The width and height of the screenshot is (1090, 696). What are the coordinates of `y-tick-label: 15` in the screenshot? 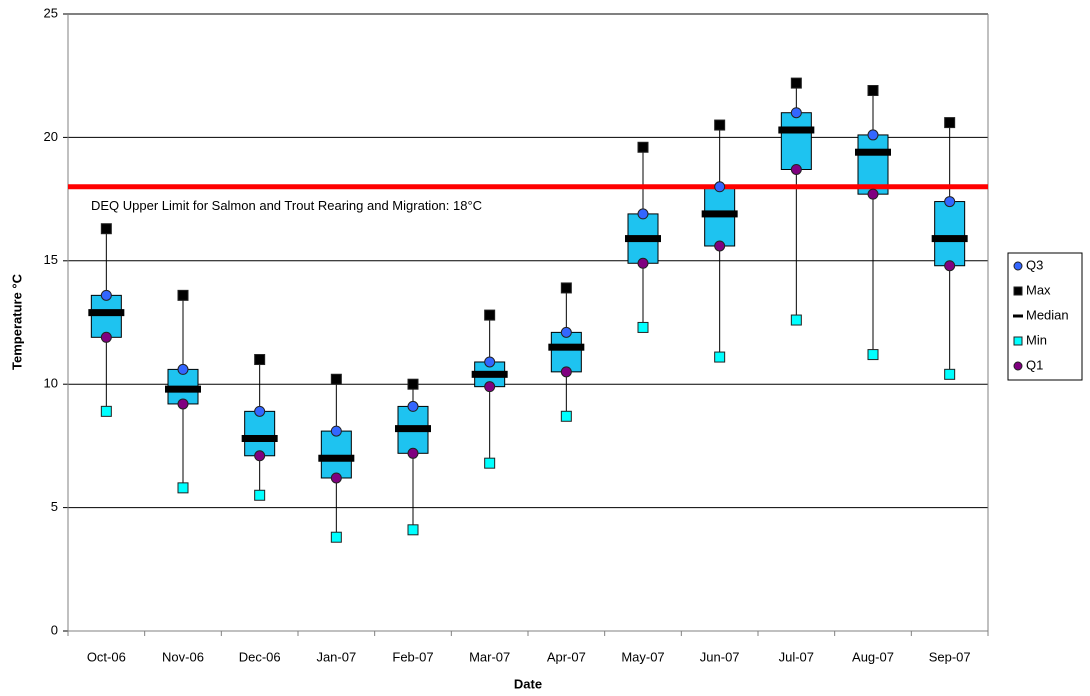 It's located at (51, 259).